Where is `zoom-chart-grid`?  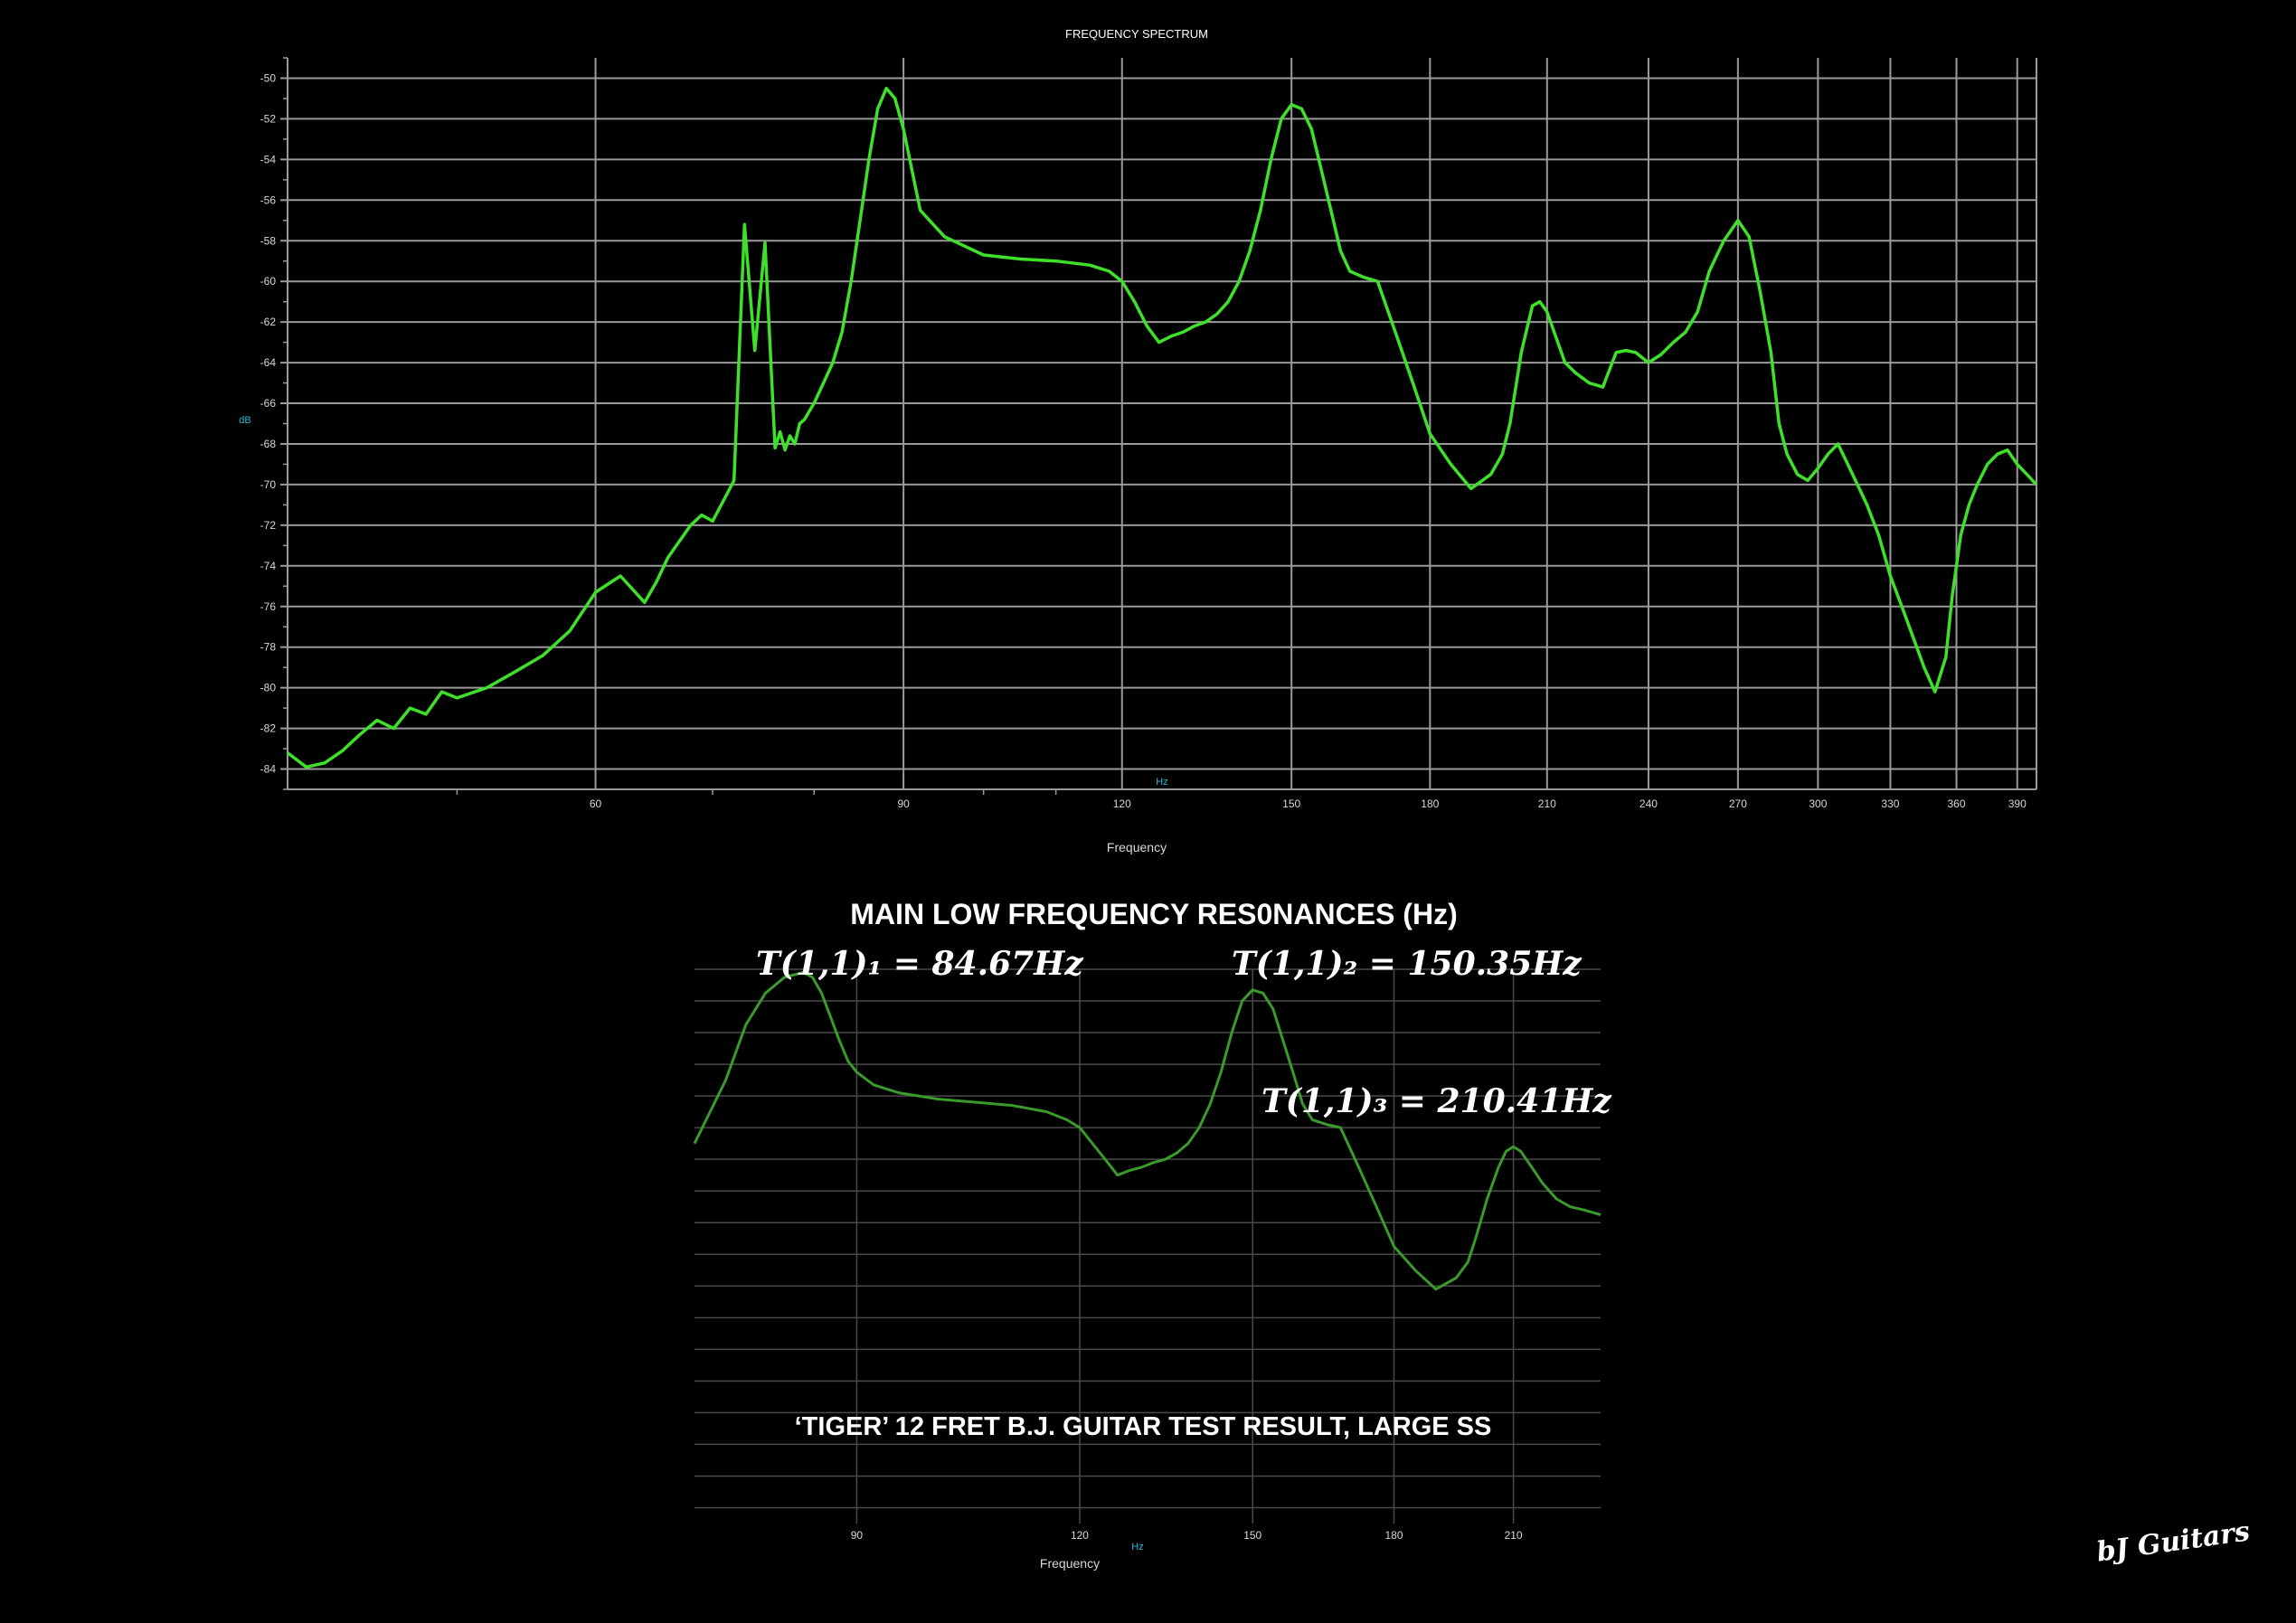 zoom-chart-grid is located at coordinates (1148, 1246).